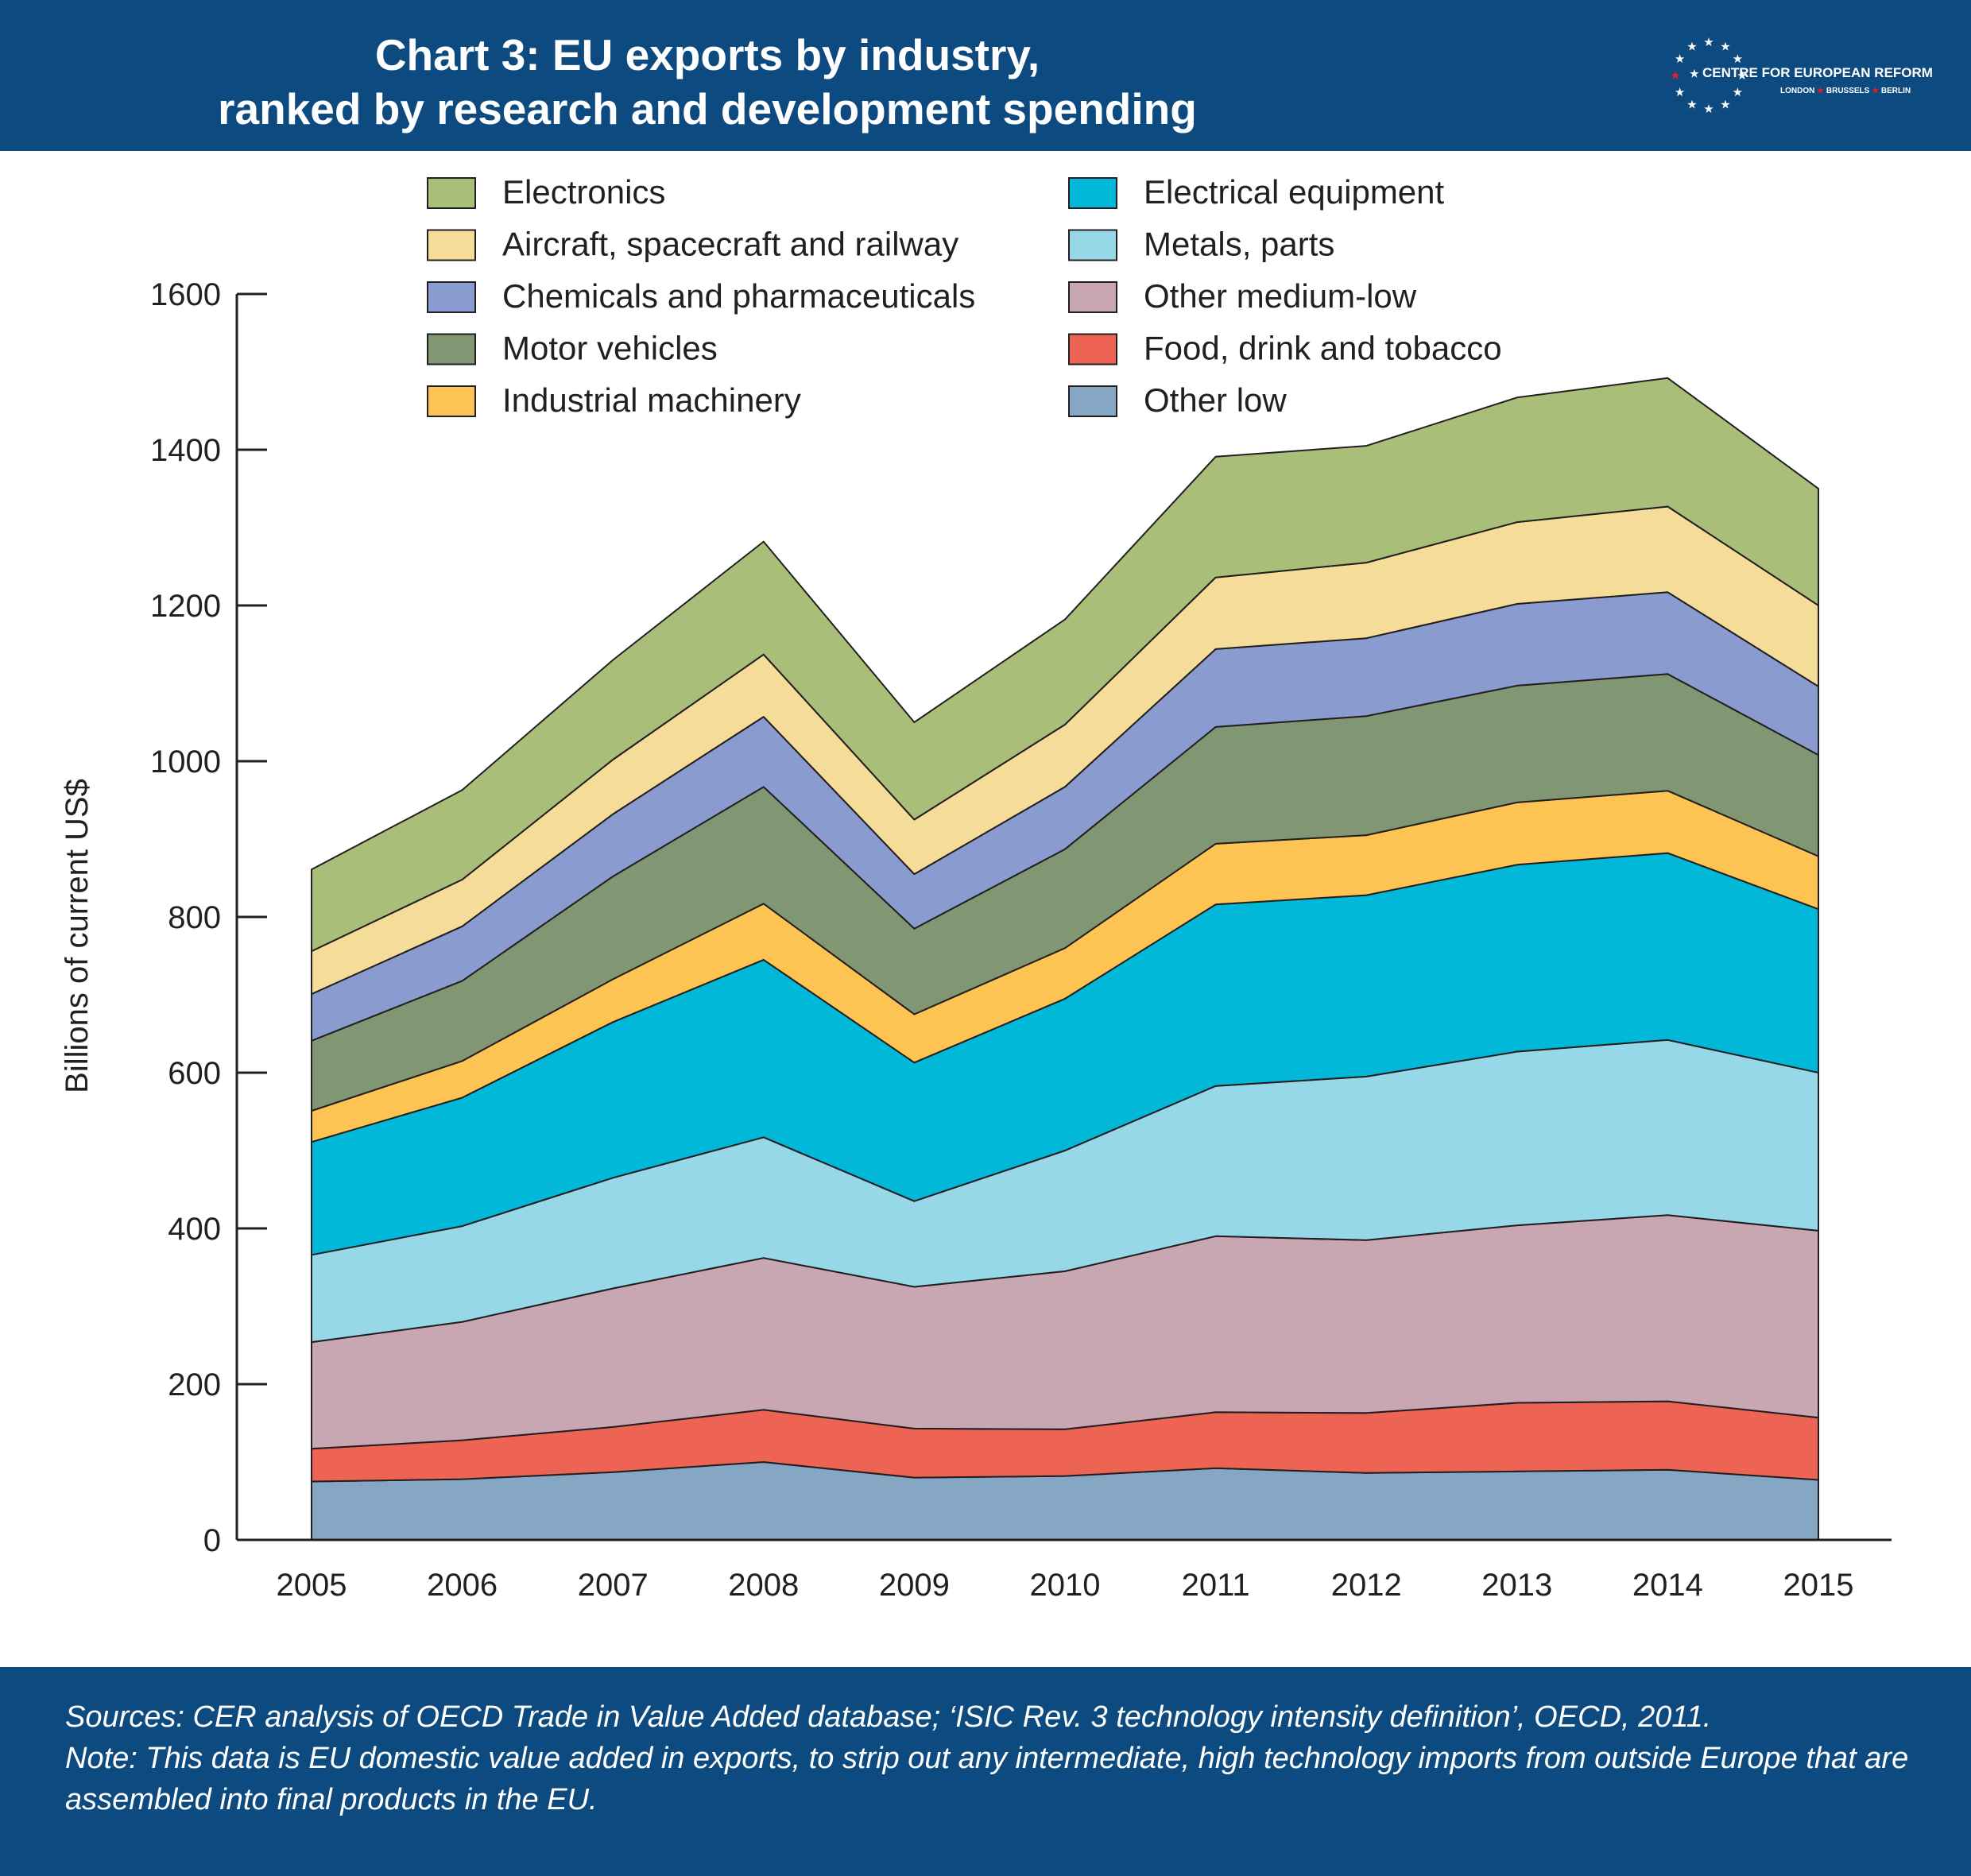 Image resolution: width=1971 pixels, height=1876 pixels. Describe the element at coordinates (651, 400) in the screenshot. I see `legend-label: Industrial machinery` at that location.